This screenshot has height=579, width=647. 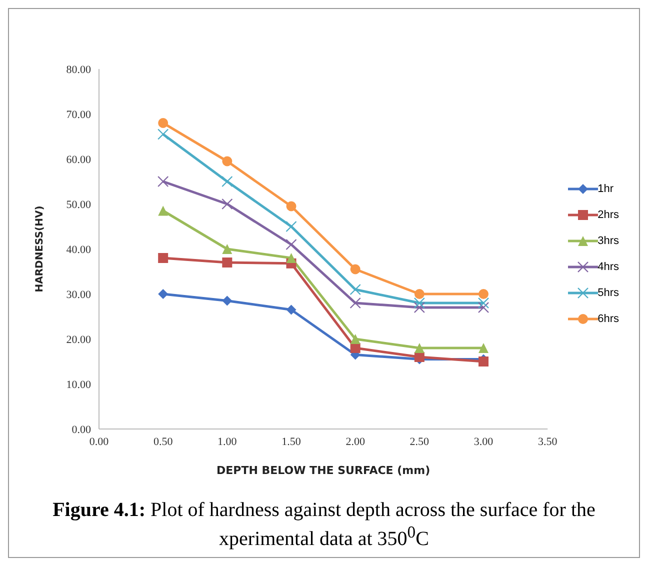 What do you see at coordinates (608, 241) in the screenshot?
I see `legend-label: 3hrs` at bounding box center [608, 241].